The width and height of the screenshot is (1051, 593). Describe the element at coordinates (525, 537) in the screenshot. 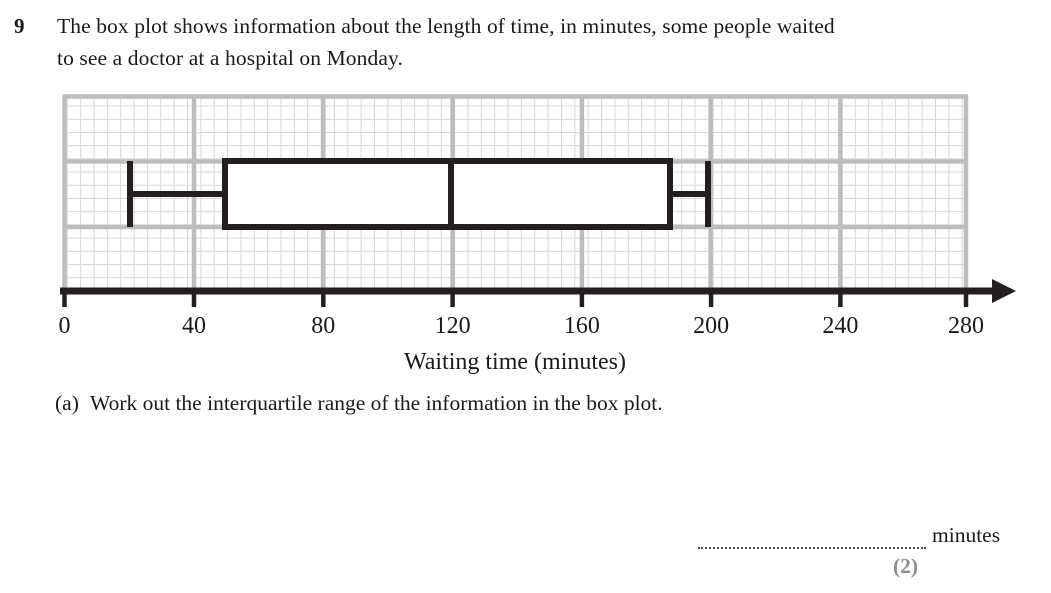

I see `answer-row: minutes` at that location.